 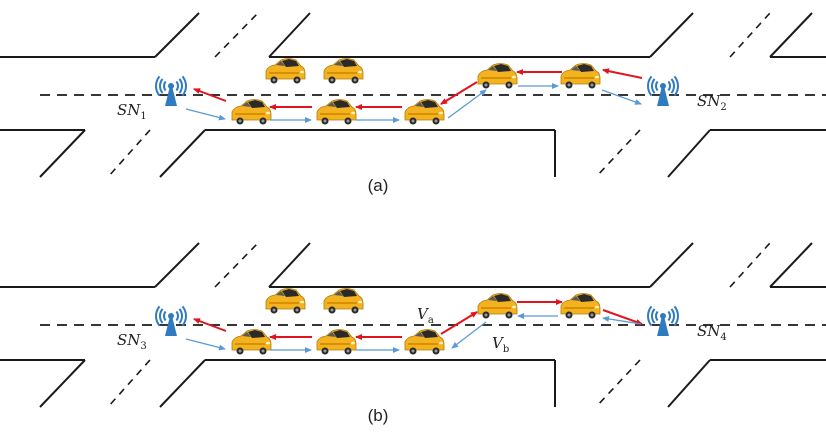 I want to click on panel-caption: (b), so click(x=378, y=415).